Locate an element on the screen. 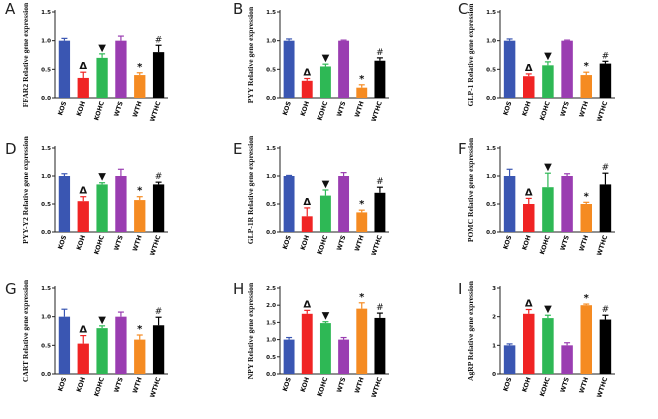 The width and height of the screenshot is (658, 419). y-axis-label: GLP-1 Relative gene expression is located at coordinates (470, 55).